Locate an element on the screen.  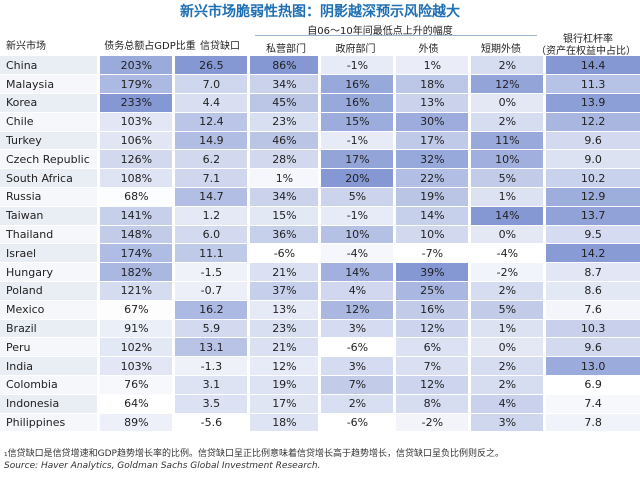
cell-gap: 6.2 is located at coordinates (211, 159).